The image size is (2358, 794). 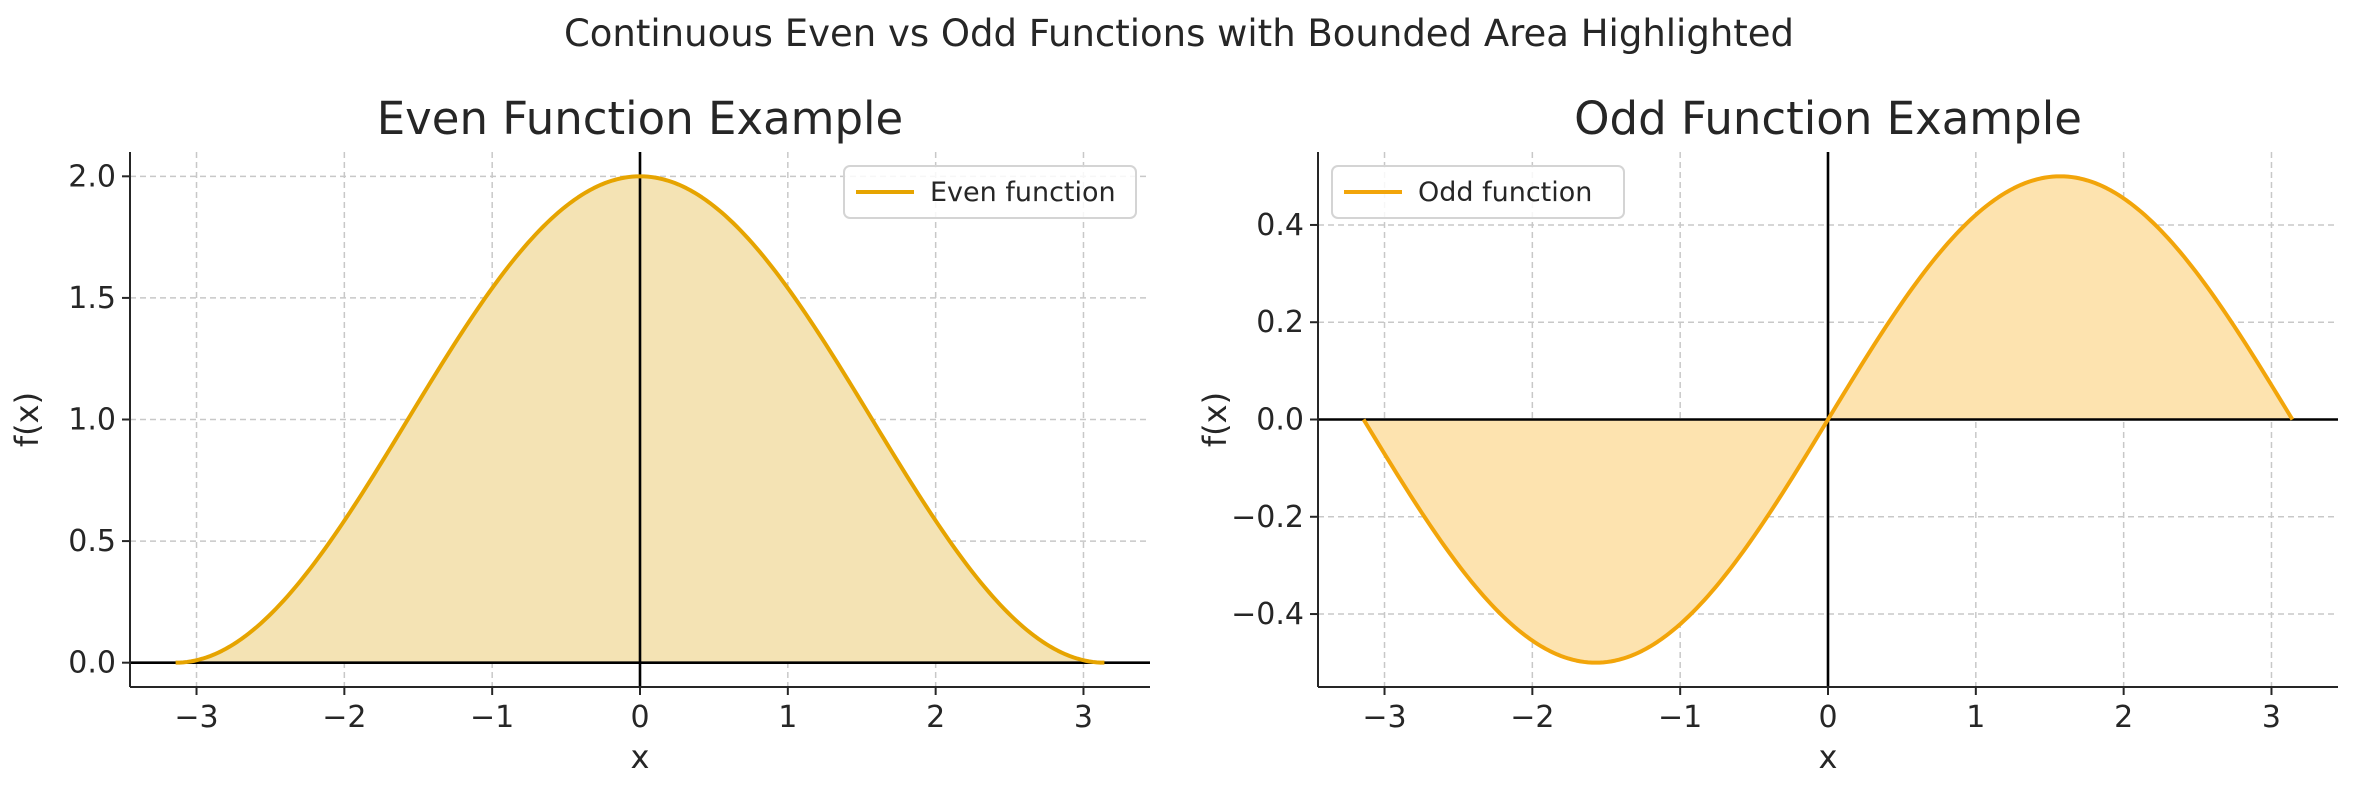 I want to click on even-legend: Even function, so click(x=990, y=192).